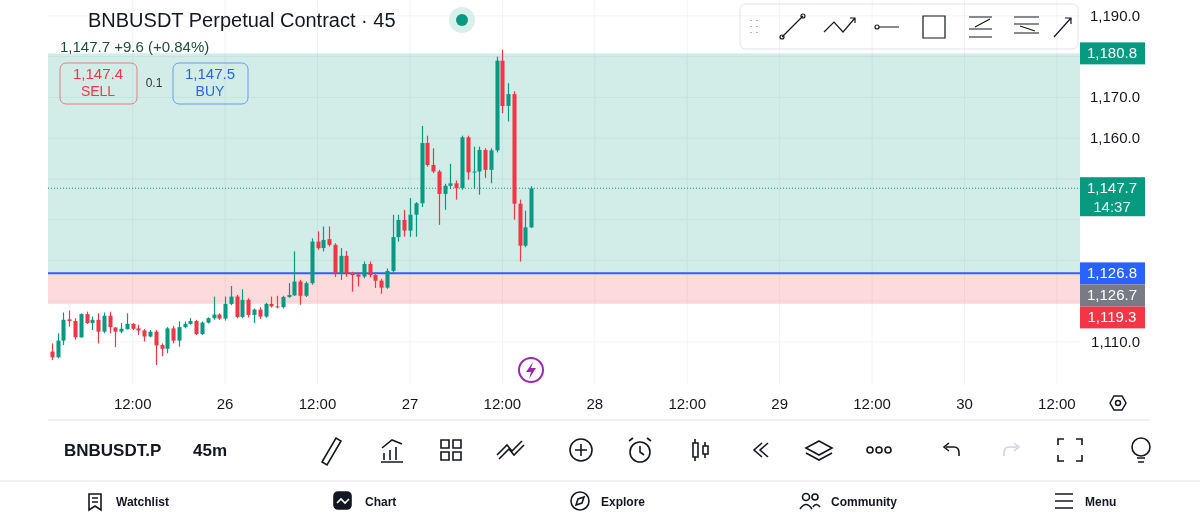 The width and height of the screenshot is (1200, 524). Describe the element at coordinates (1112, 295) in the screenshot. I see `text: 1,126.7` at that location.